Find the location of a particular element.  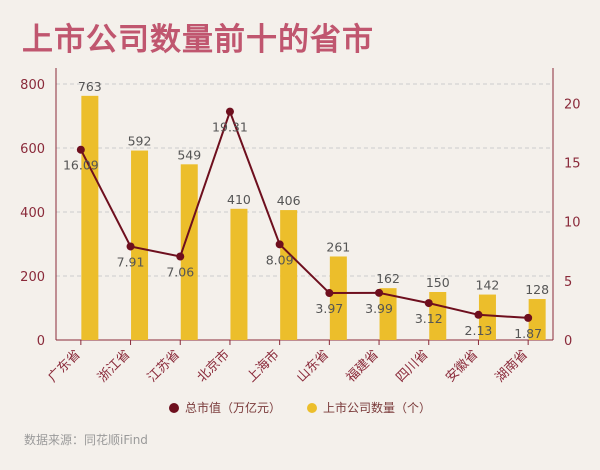

y-right-tick-label: 20 is located at coordinates (572, 104).